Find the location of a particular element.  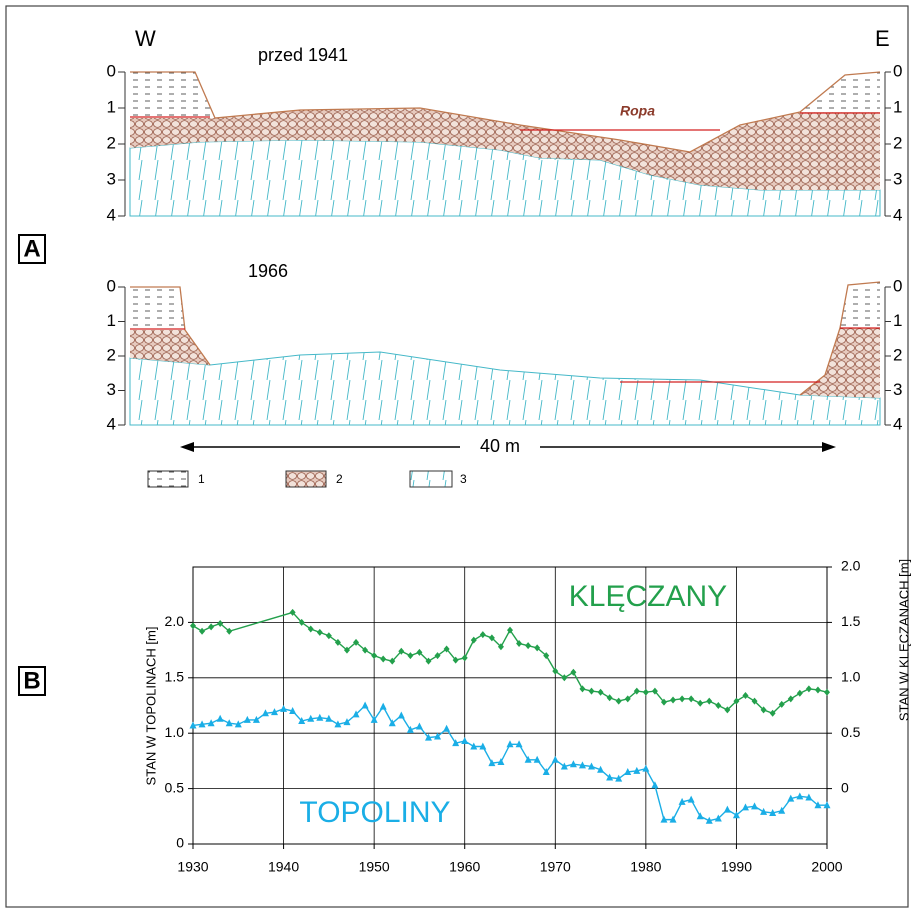

x-tick-label: 1950 is located at coordinates (374, 867).